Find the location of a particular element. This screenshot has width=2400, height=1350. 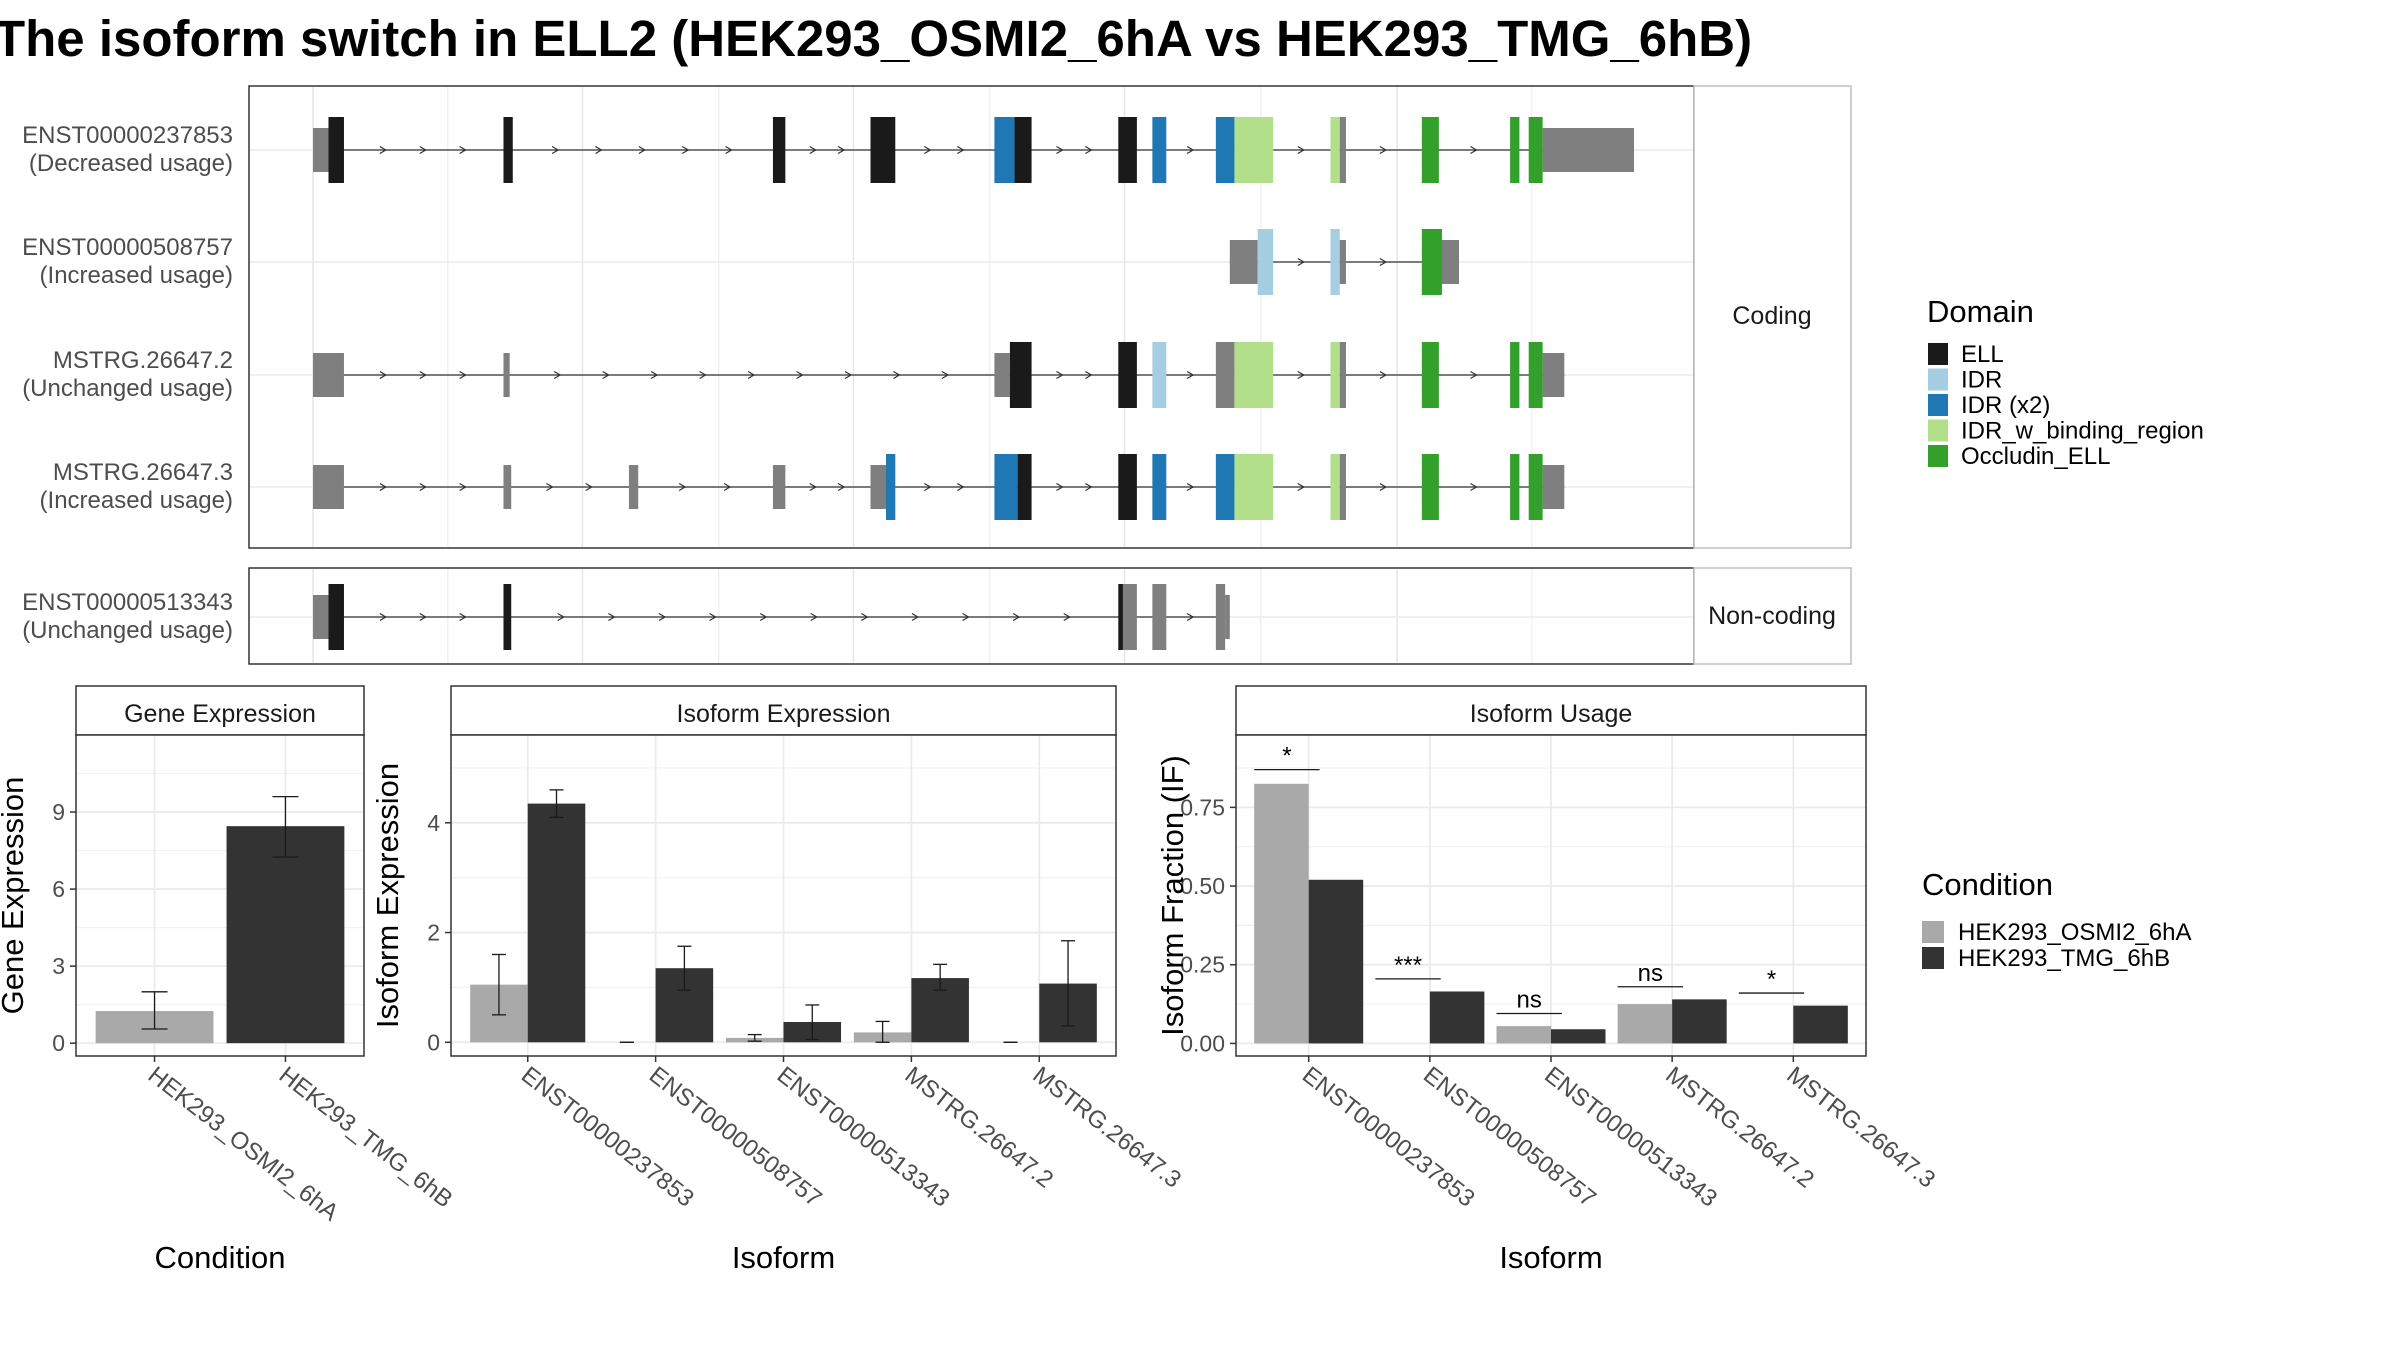

track-id-label: ENST00000237853 is located at coordinates (127, 135).